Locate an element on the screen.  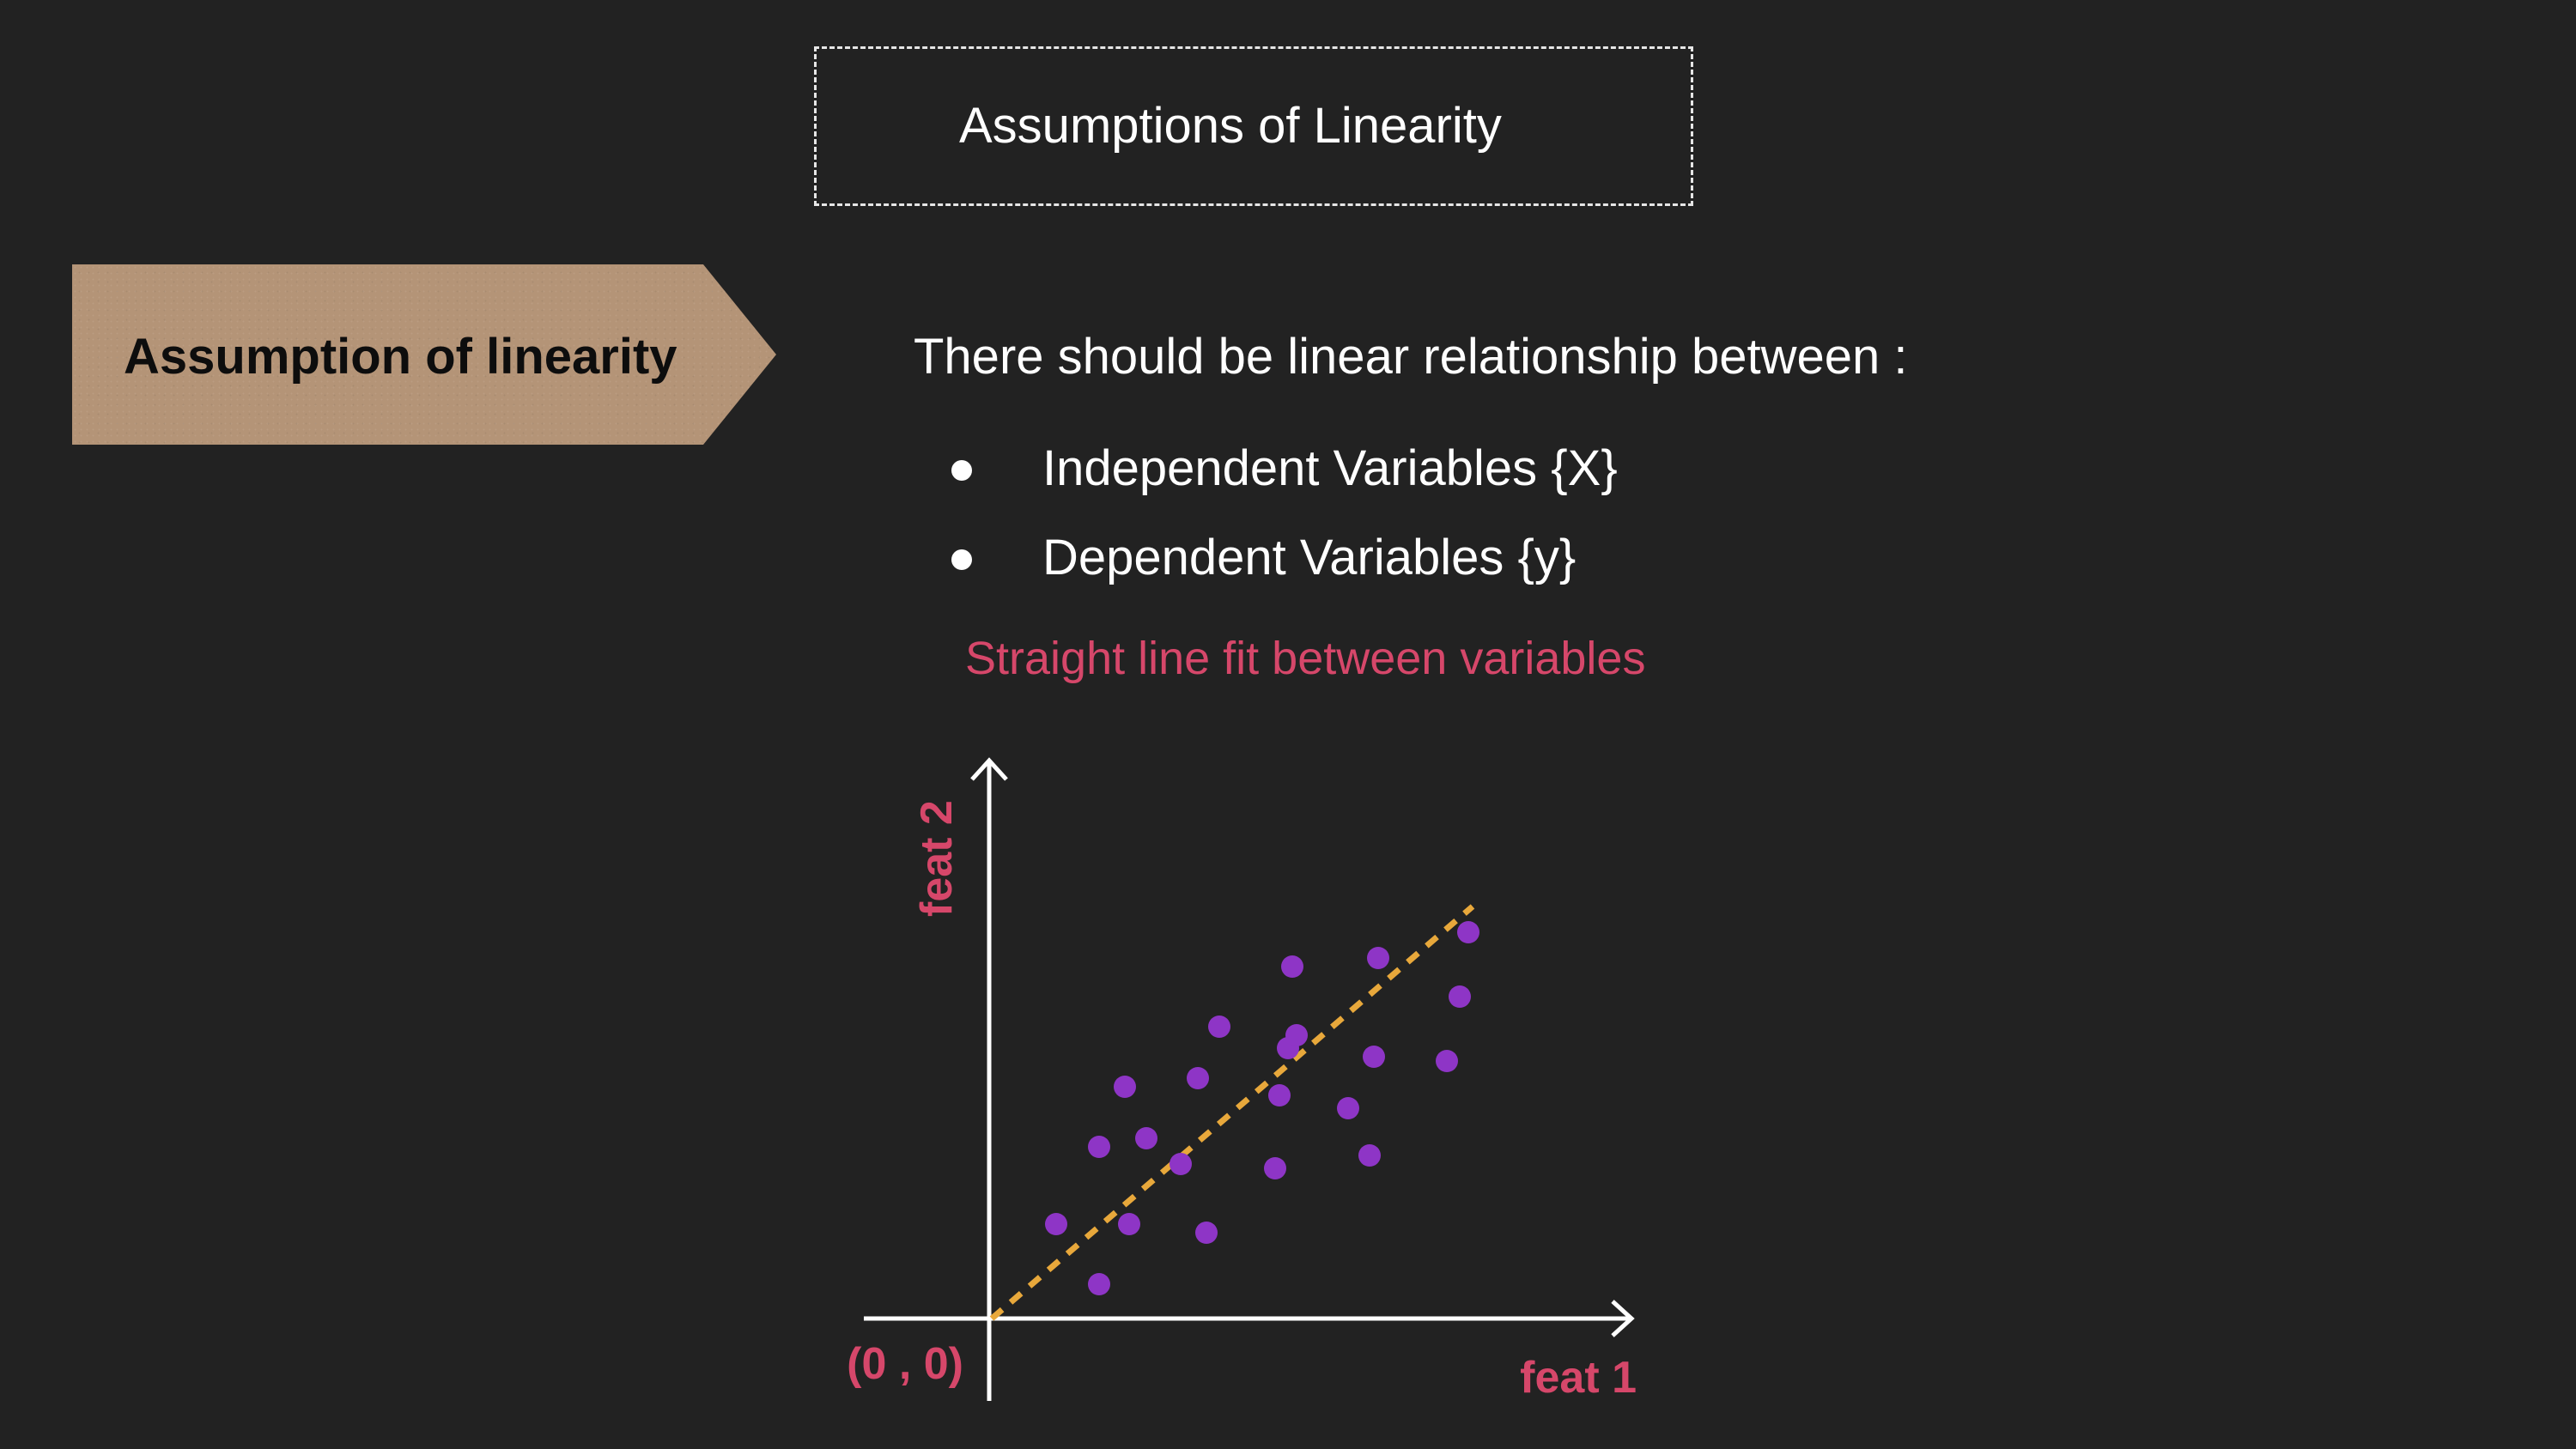
origin-label: (0 , 0) is located at coordinates (905, 1364).